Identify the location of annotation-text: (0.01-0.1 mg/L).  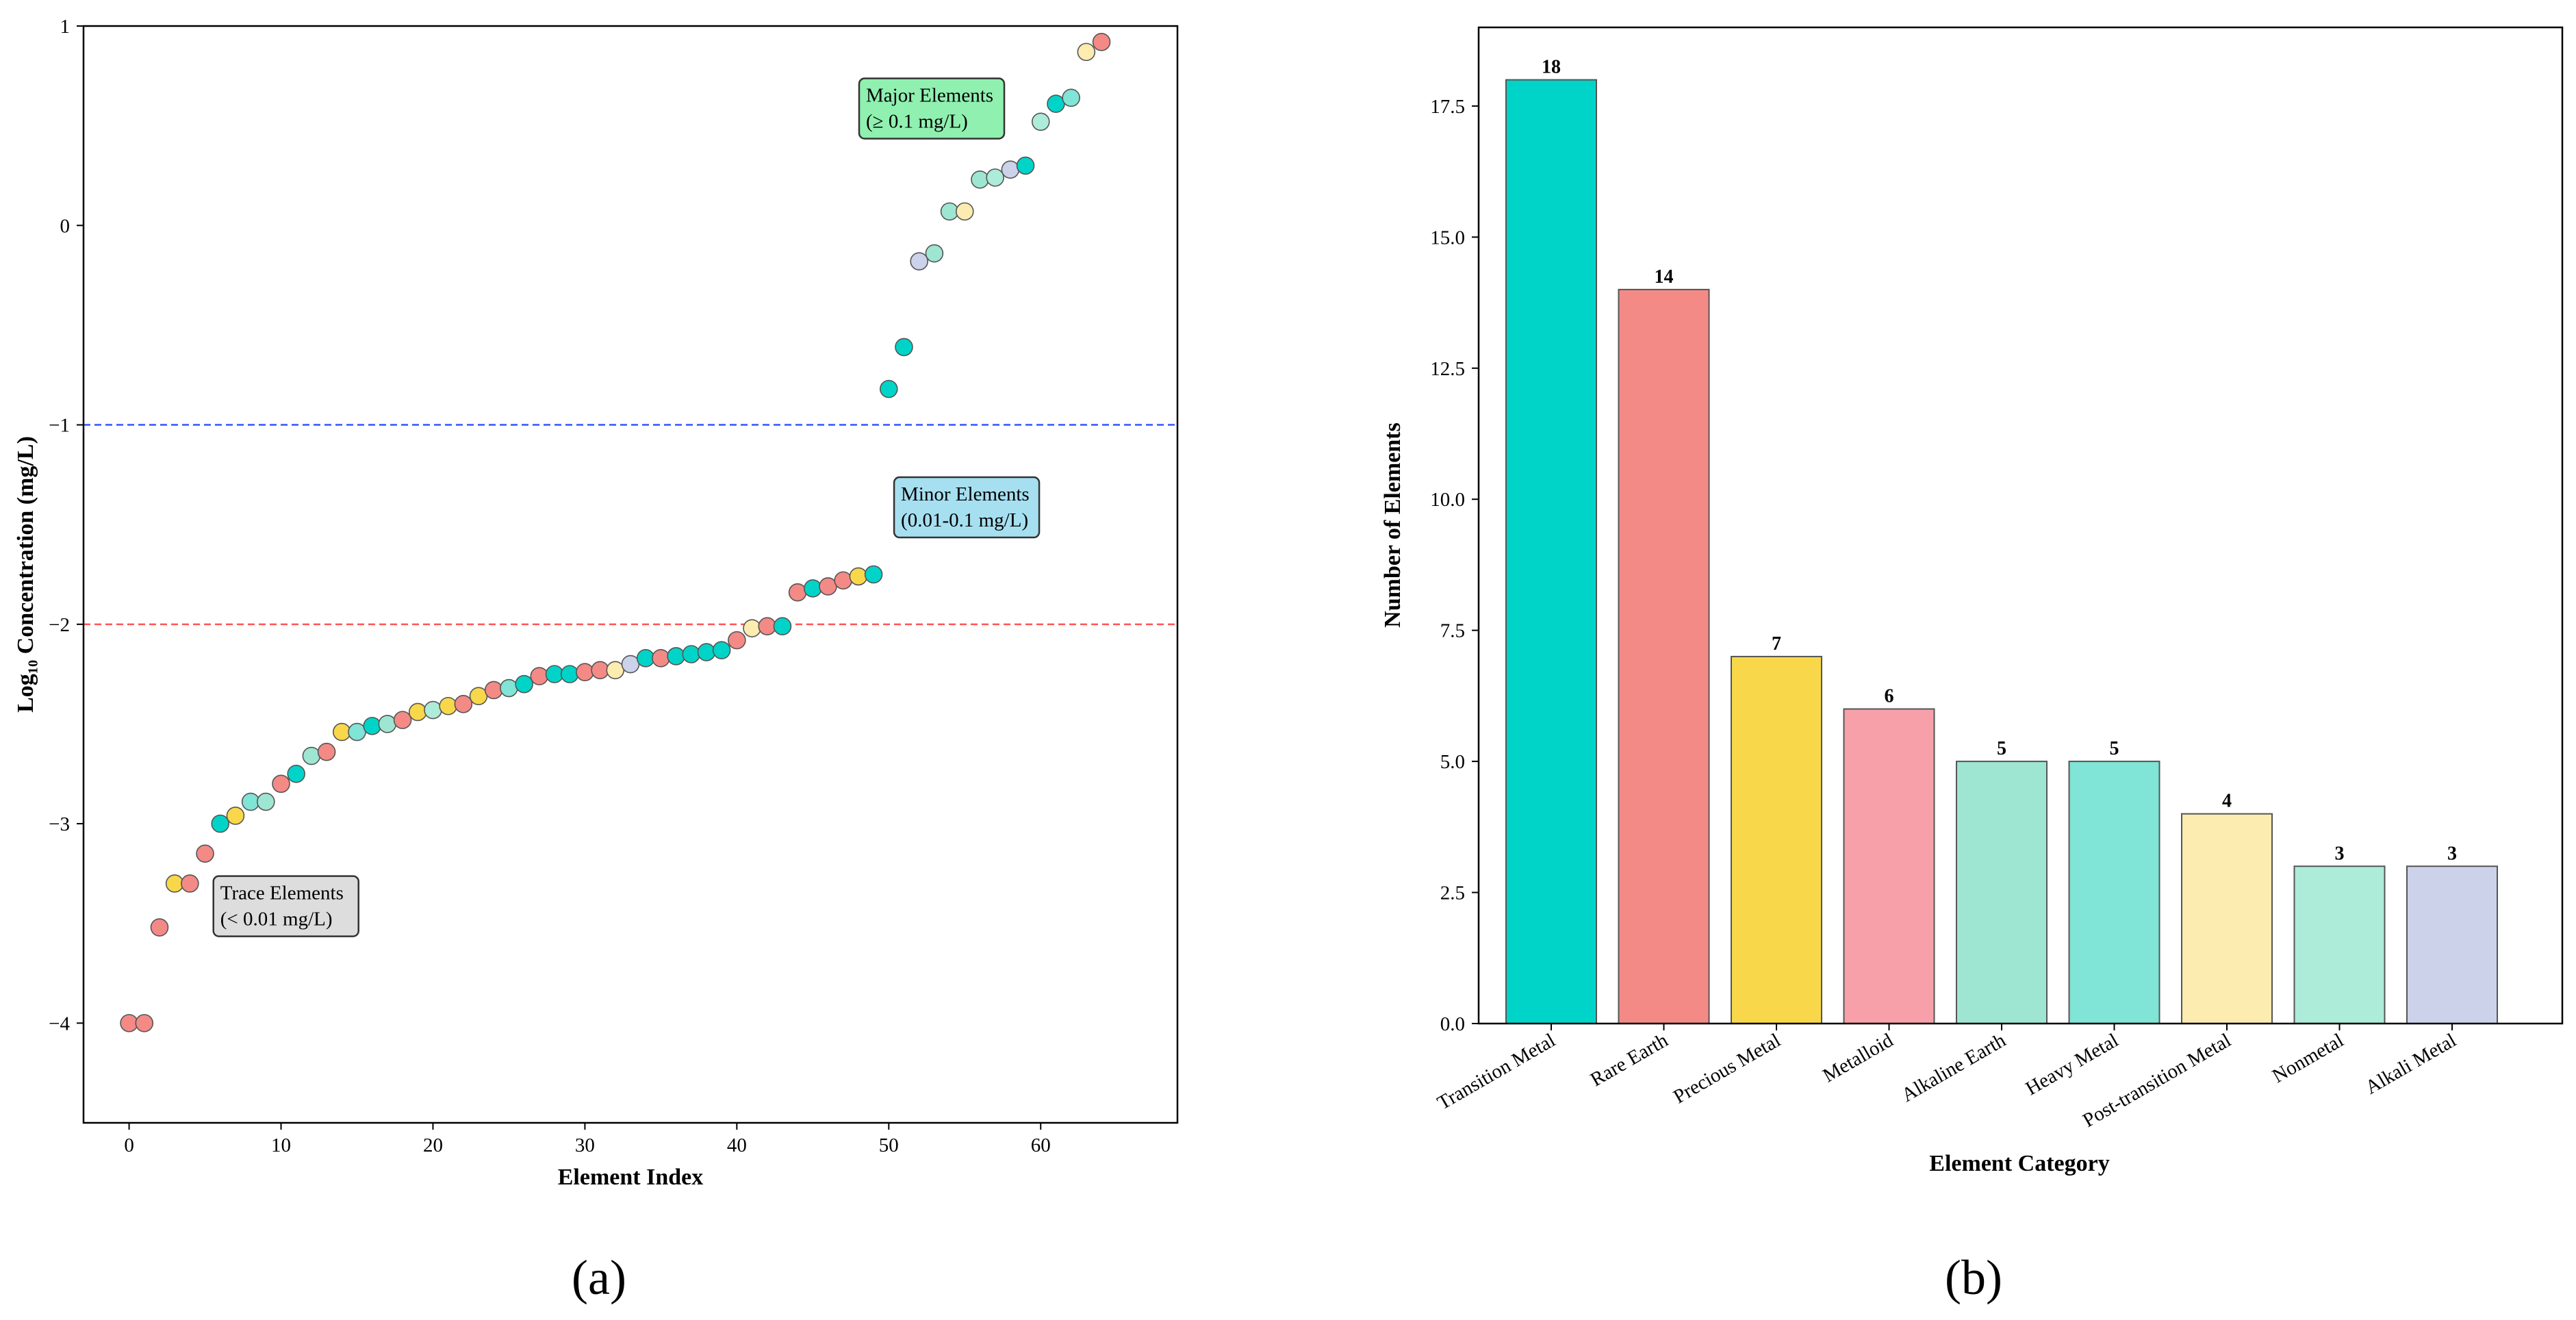
(964, 520).